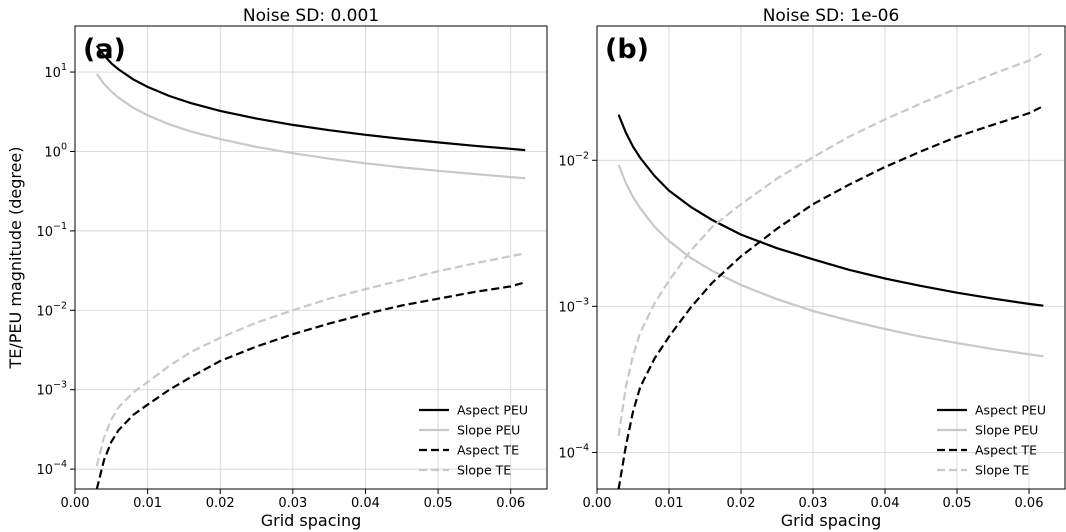 This screenshot has width=1066, height=532. Describe the element at coordinates (15, 257) in the screenshot. I see `y-axis-label: TE/PEU magnitude (degree)` at that location.